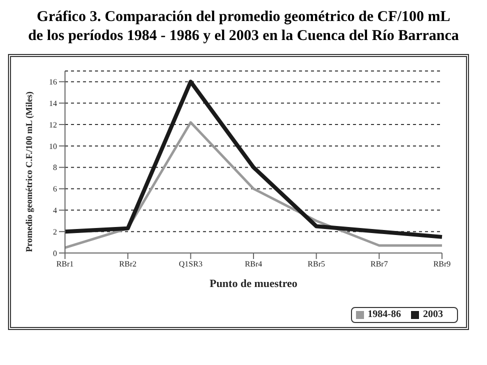 This screenshot has width=487, height=365. What do you see at coordinates (53, 82) in the screenshot?
I see `y-tick-label: 16` at bounding box center [53, 82].